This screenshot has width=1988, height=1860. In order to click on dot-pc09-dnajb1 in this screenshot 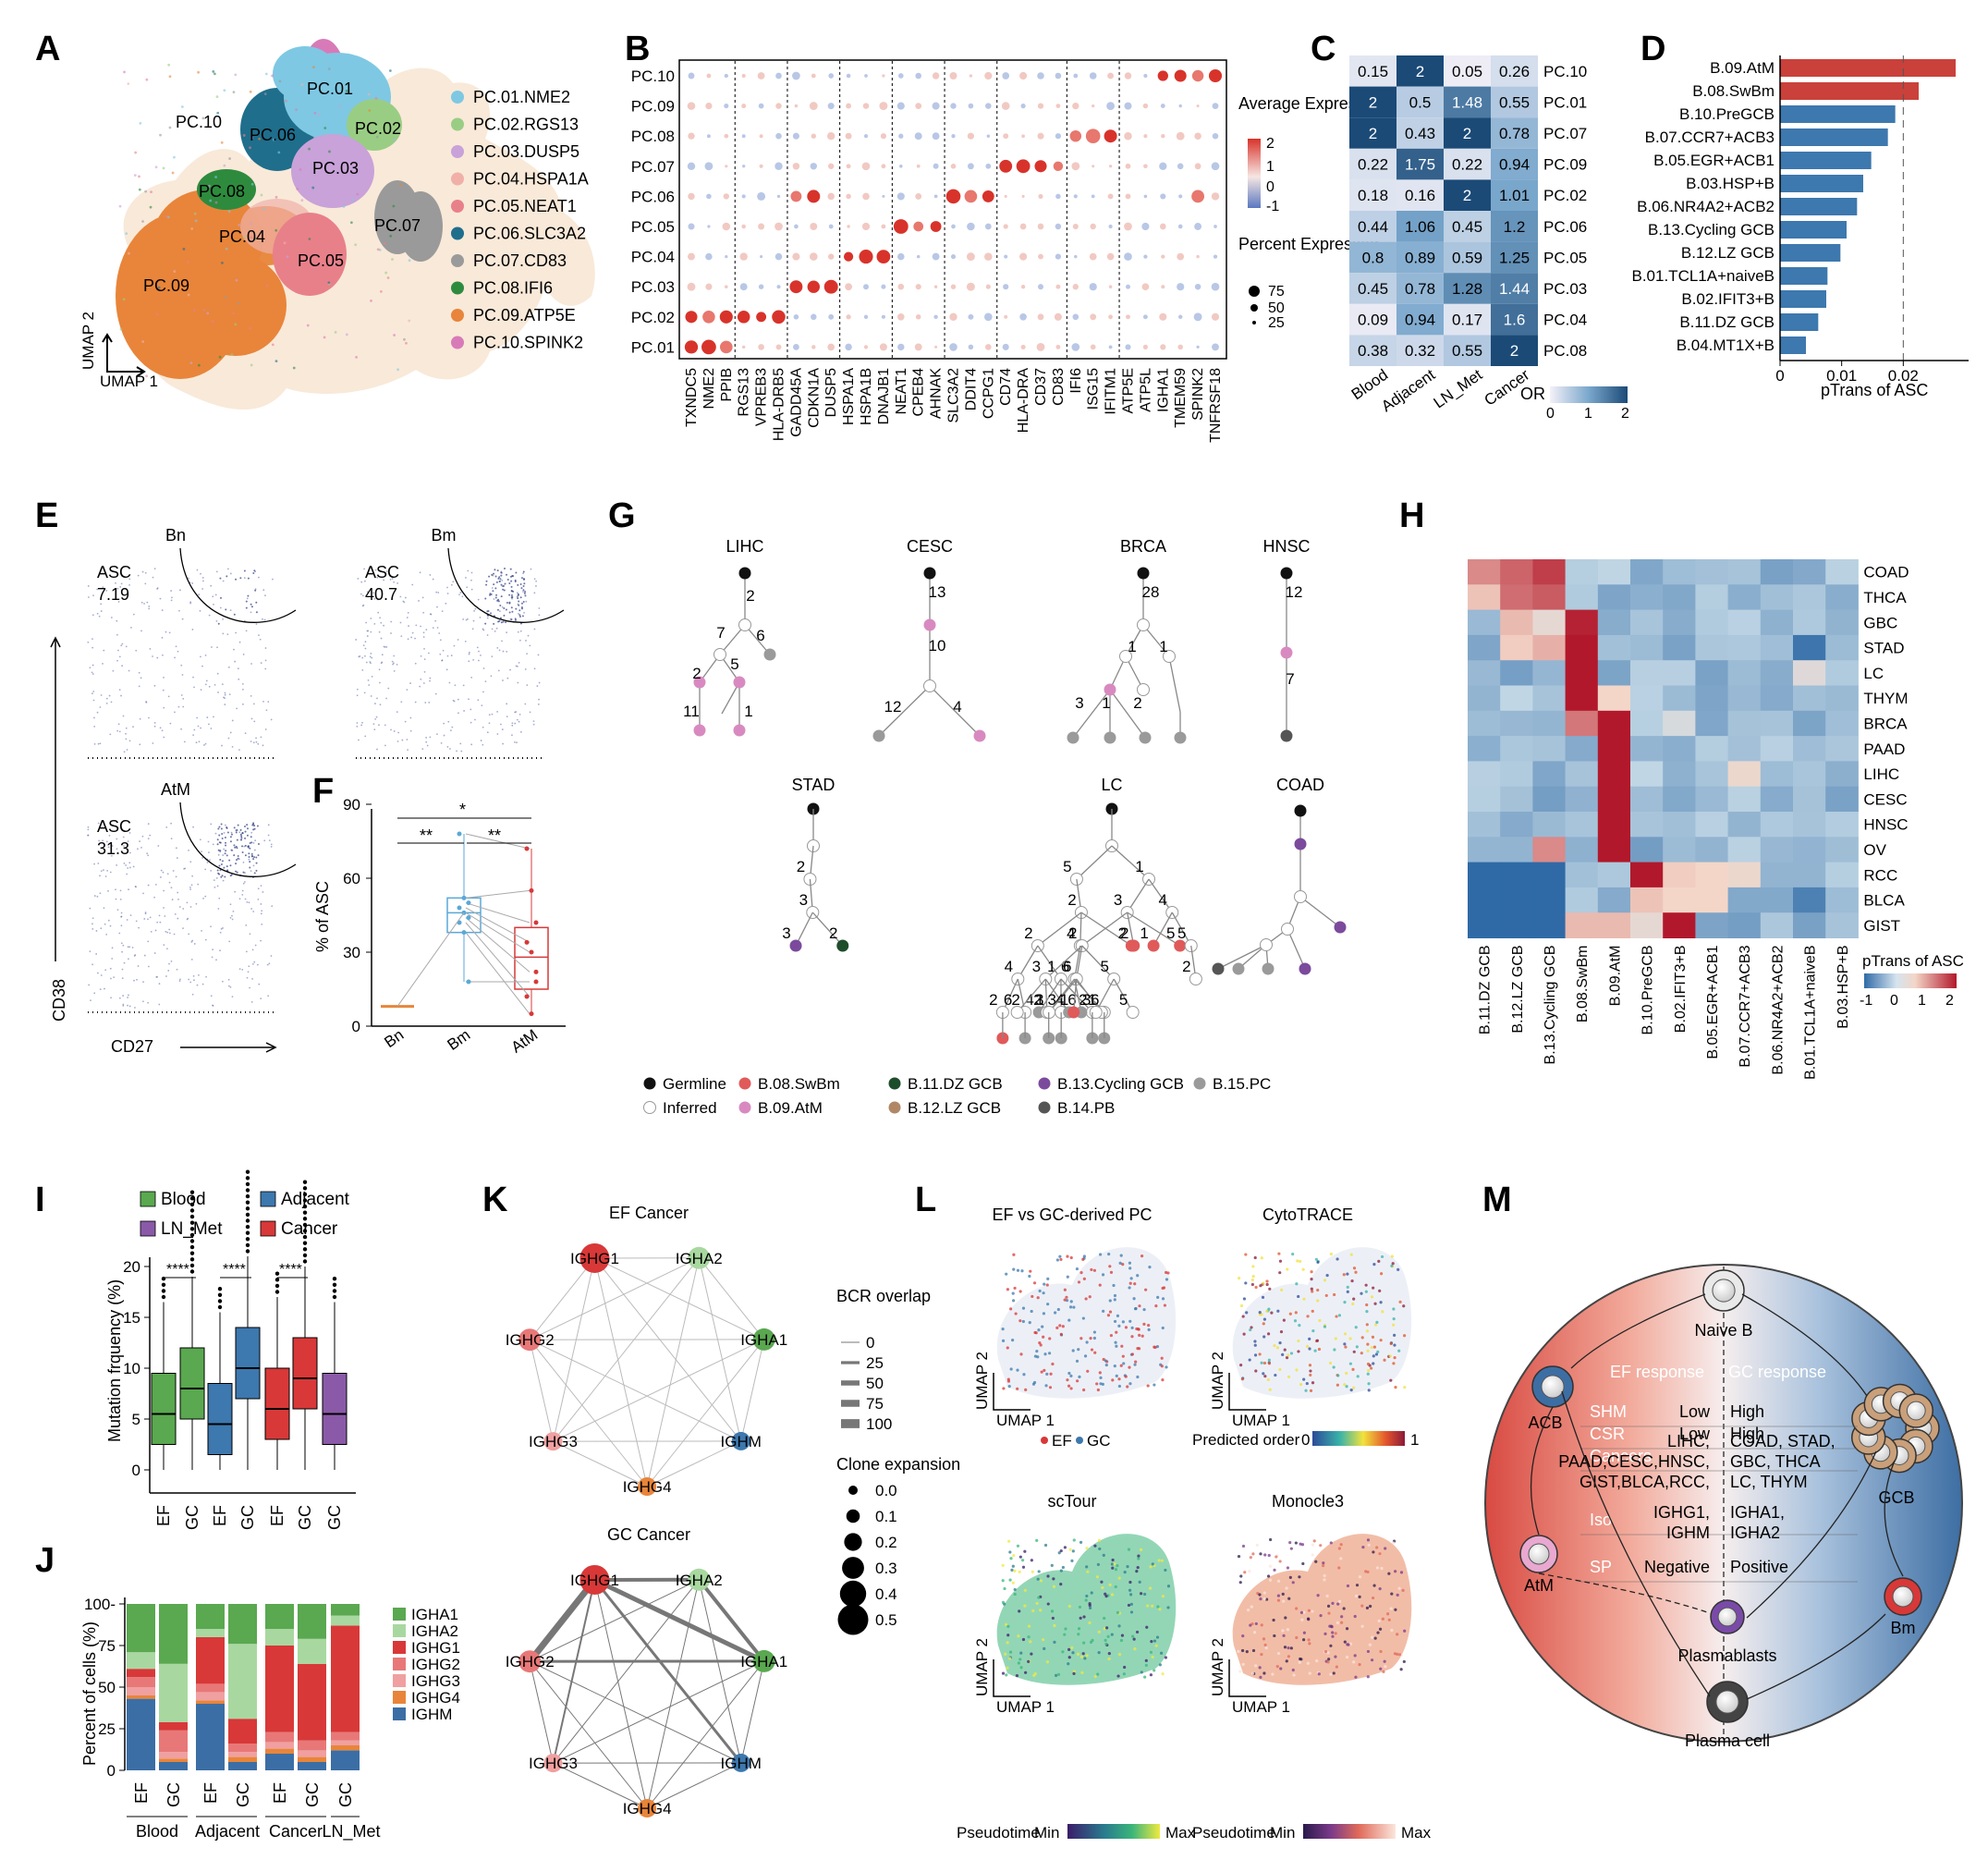, I will do `click(883, 106)`.